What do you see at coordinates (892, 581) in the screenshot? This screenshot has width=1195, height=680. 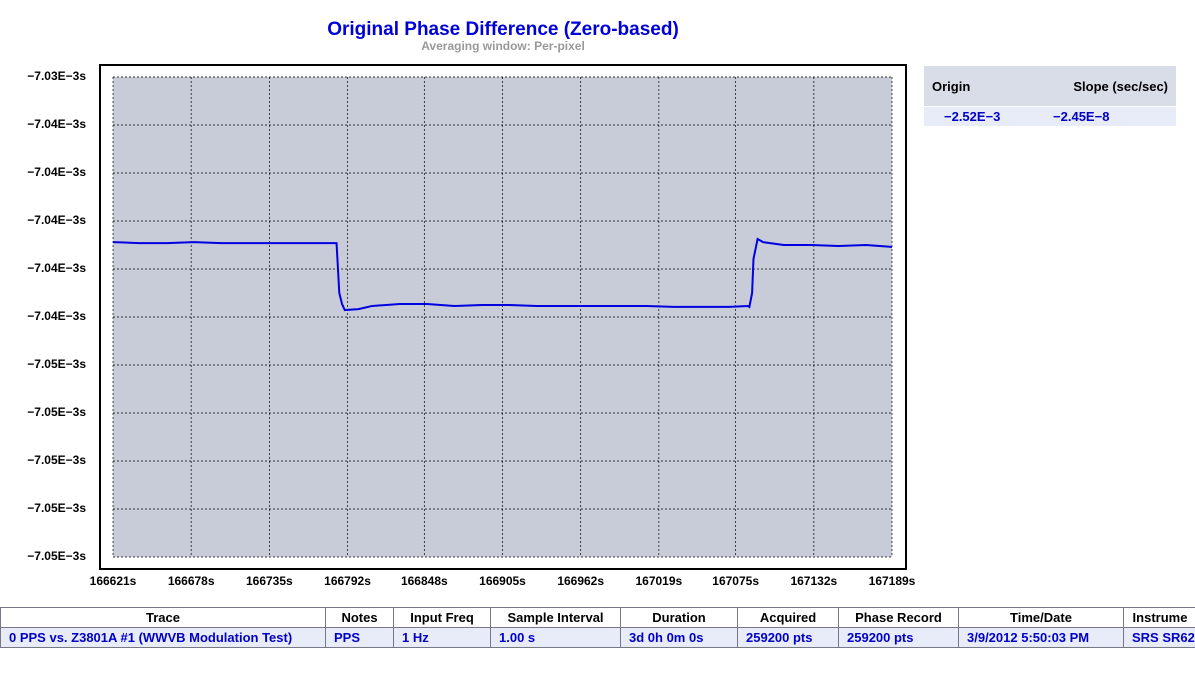 I see `x-tick-label: 167189s` at bounding box center [892, 581].